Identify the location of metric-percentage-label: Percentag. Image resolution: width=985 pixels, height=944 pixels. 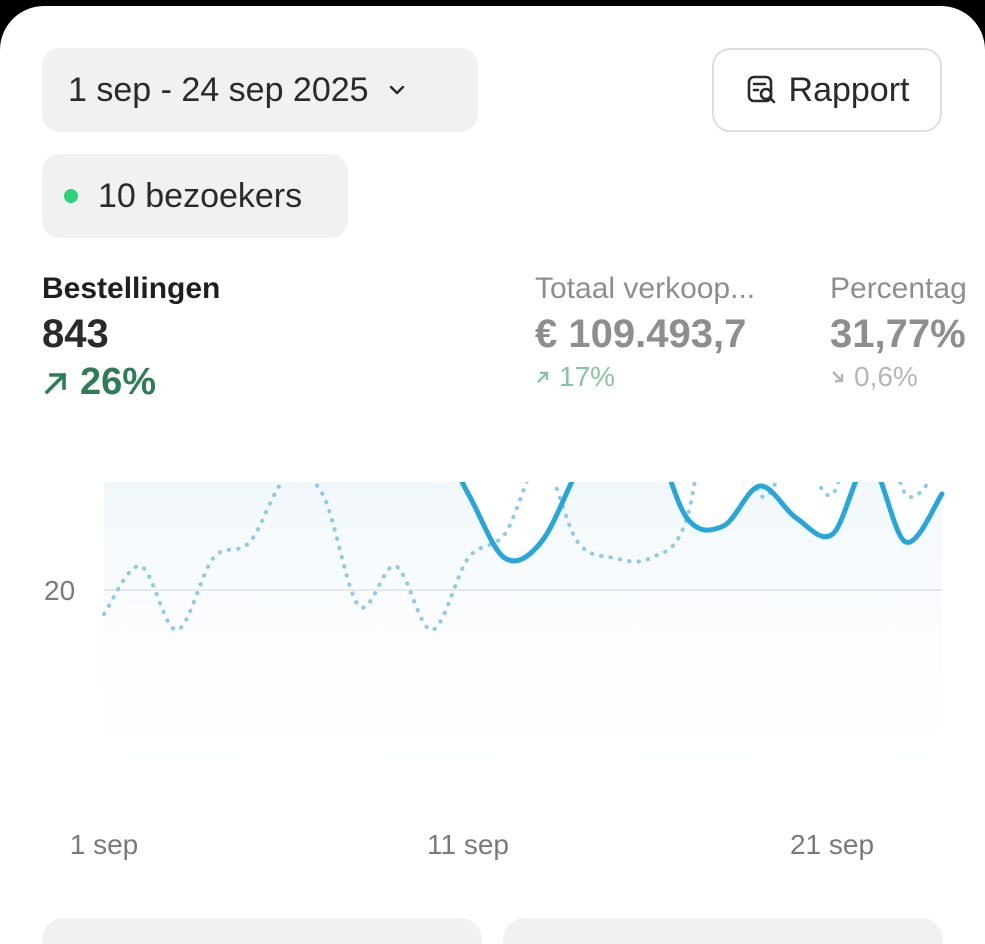
(898, 288).